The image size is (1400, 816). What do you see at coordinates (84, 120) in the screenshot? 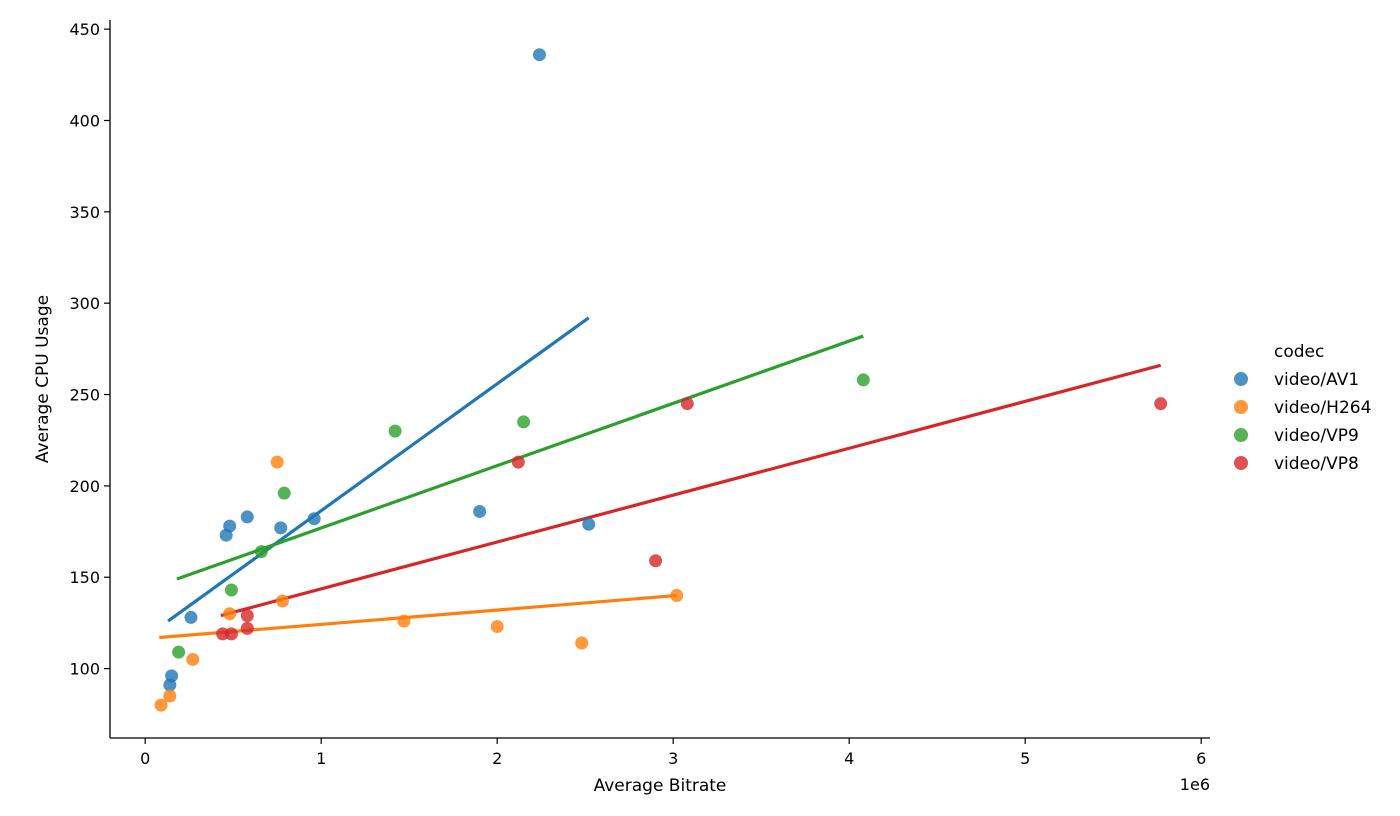
I see `y-tick-label: 400` at bounding box center [84, 120].